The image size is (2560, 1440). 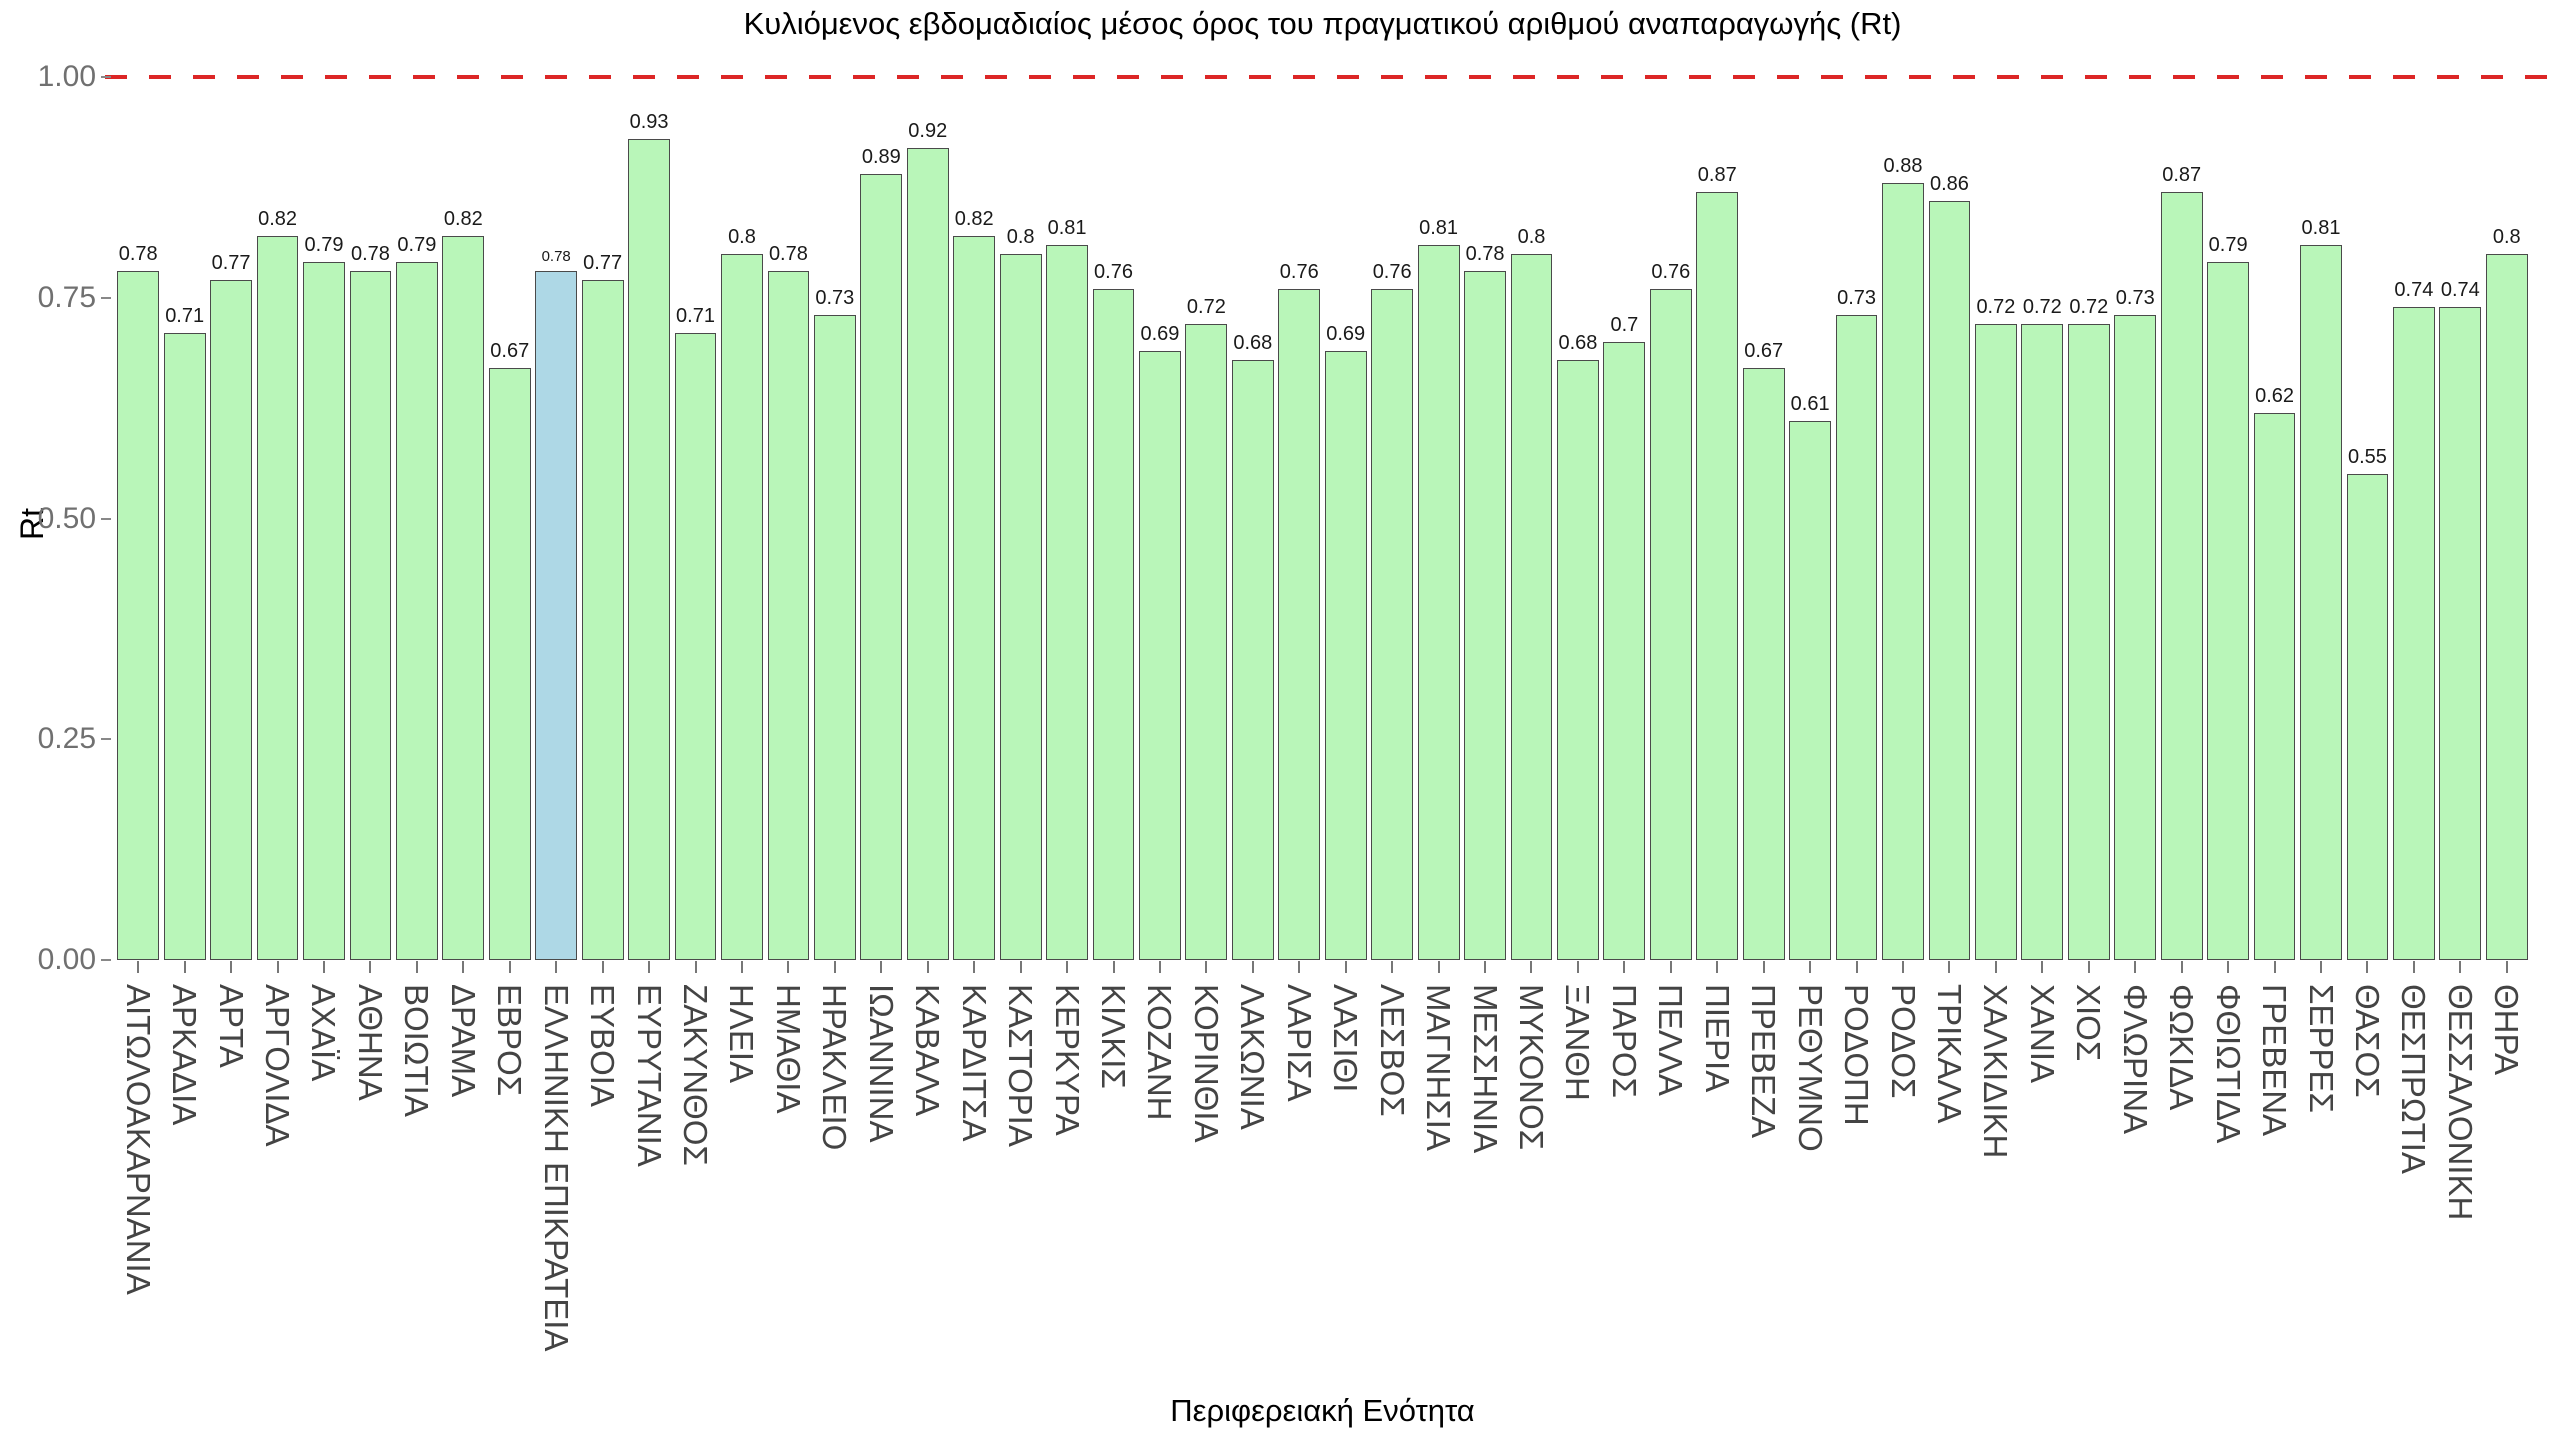 What do you see at coordinates (1949, 1054) in the screenshot?
I see `x-tick-label: ΤΡΙΚΑΛΑ` at bounding box center [1949, 1054].